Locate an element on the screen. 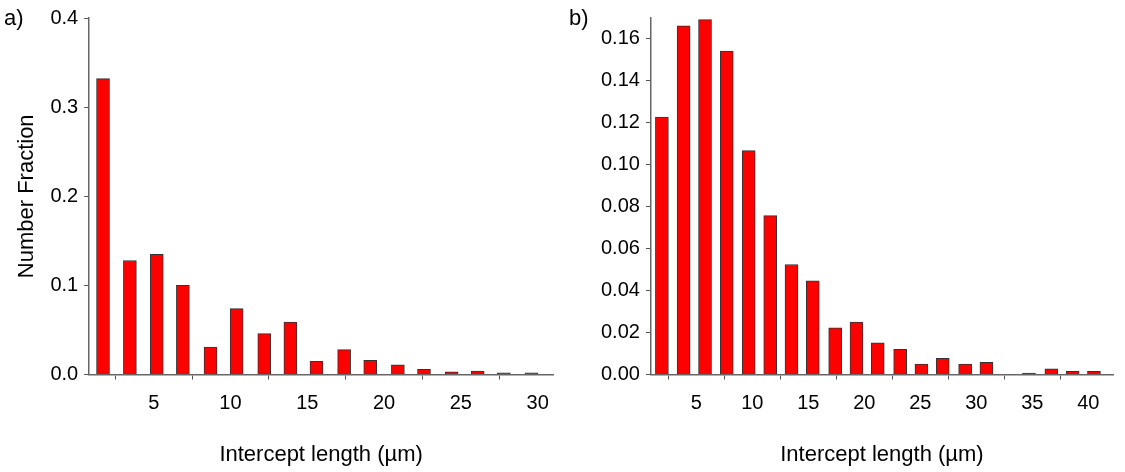 The width and height of the screenshot is (1125, 472). y-axis-title: Number Fraction is located at coordinates (26, 196).